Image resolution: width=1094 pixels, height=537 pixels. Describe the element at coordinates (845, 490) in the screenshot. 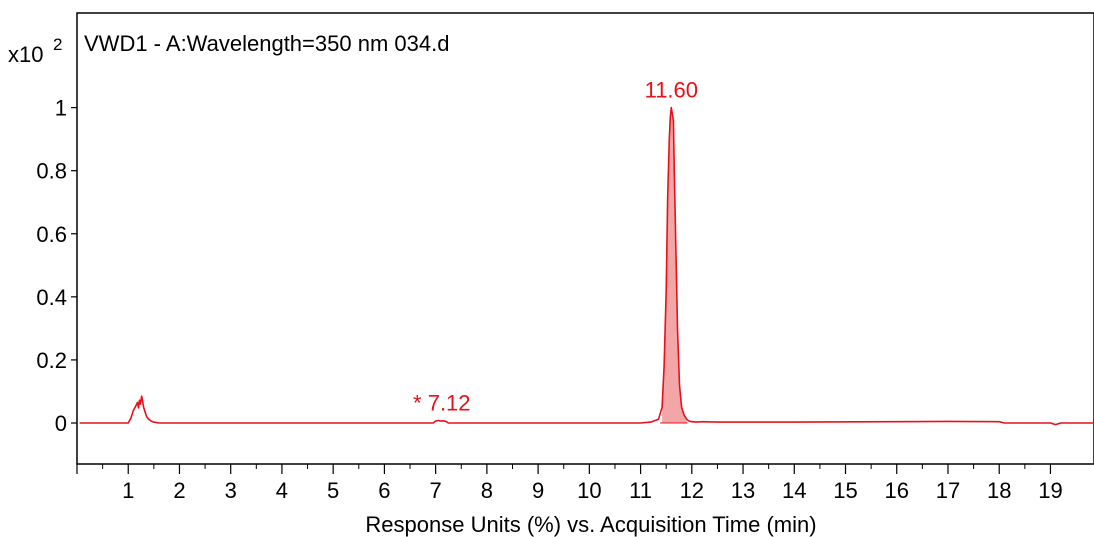

I see `x-tick-label: 15` at that location.